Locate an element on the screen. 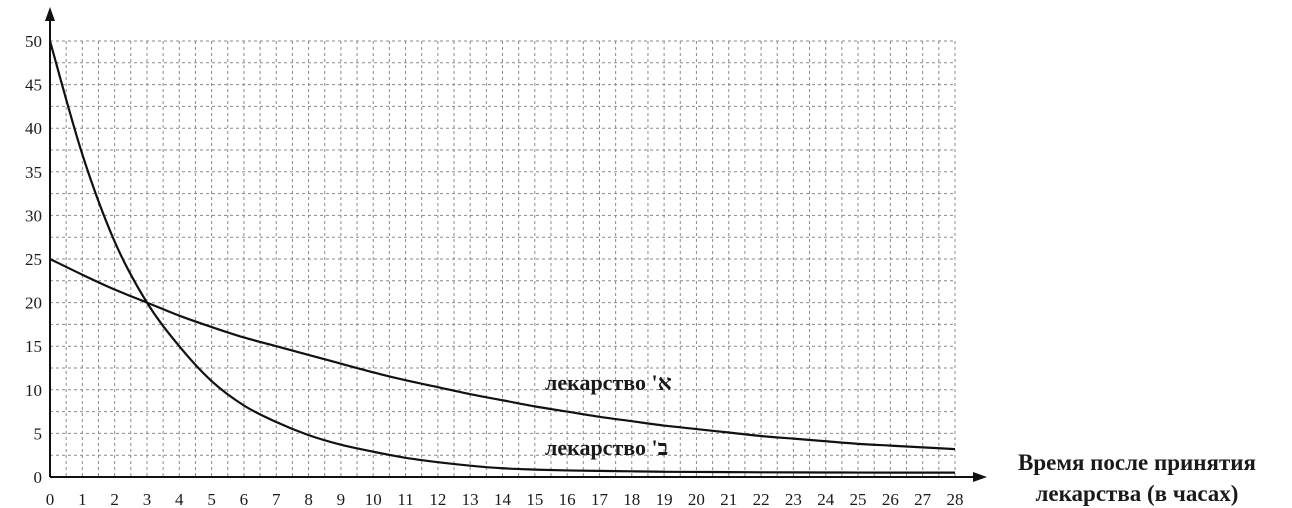 The height and width of the screenshot is (508, 1292). x-axis-title-line1: Время после принятия is located at coordinates (1137, 462).